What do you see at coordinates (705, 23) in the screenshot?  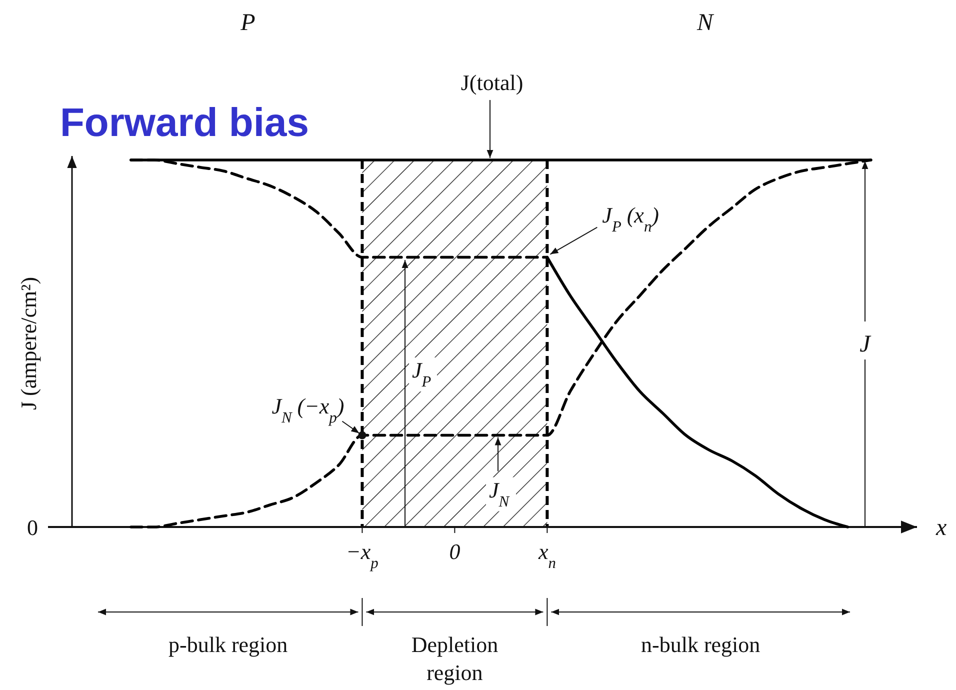 I see `text: N` at bounding box center [705, 23].